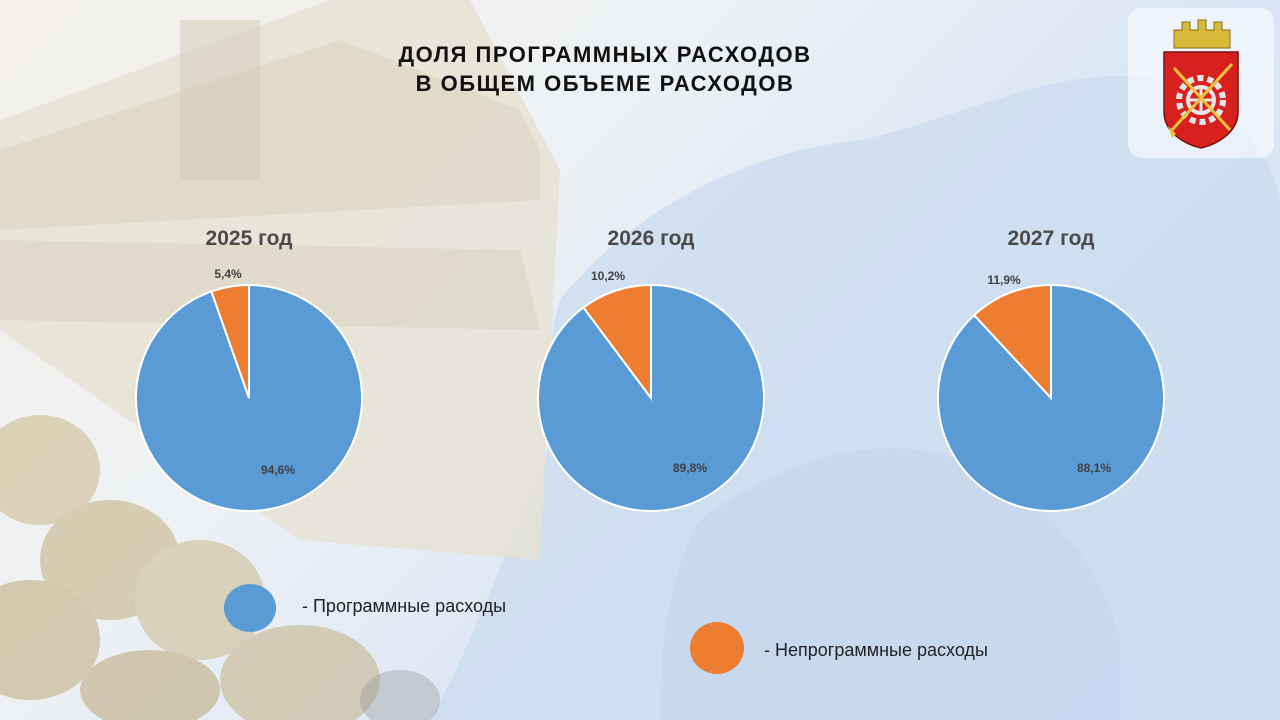  I want to click on map-shape-inner, so click(890, 584).